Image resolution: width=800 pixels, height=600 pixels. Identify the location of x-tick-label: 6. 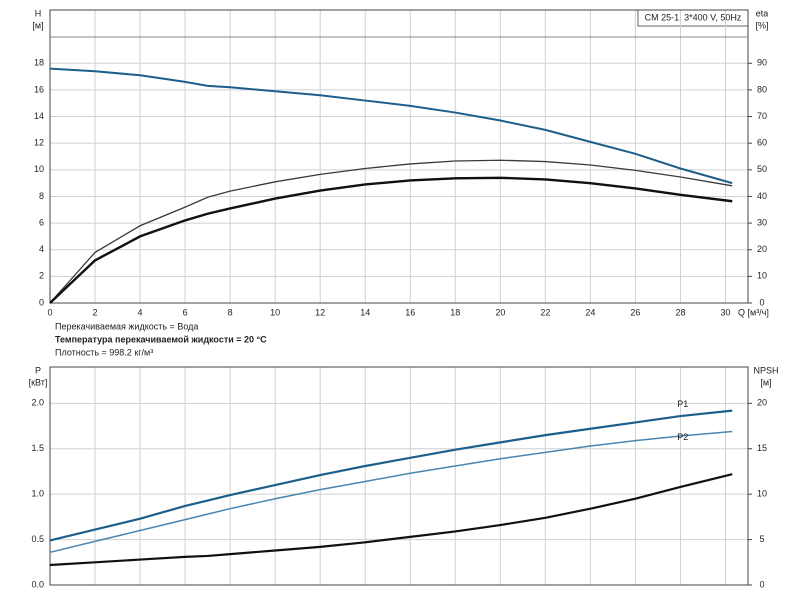
(185, 312).